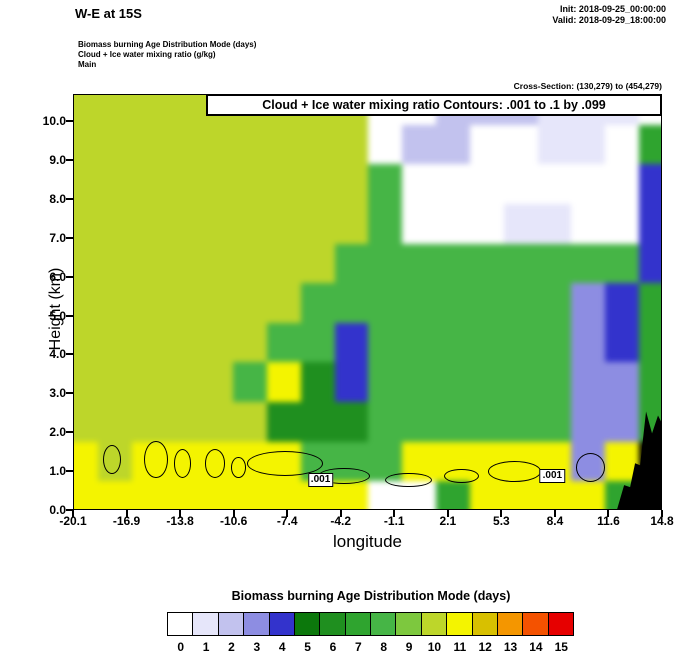 The image size is (674, 667). Describe the element at coordinates (108, 13) in the screenshot. I see `page-title: W-E at 15S` at that location.